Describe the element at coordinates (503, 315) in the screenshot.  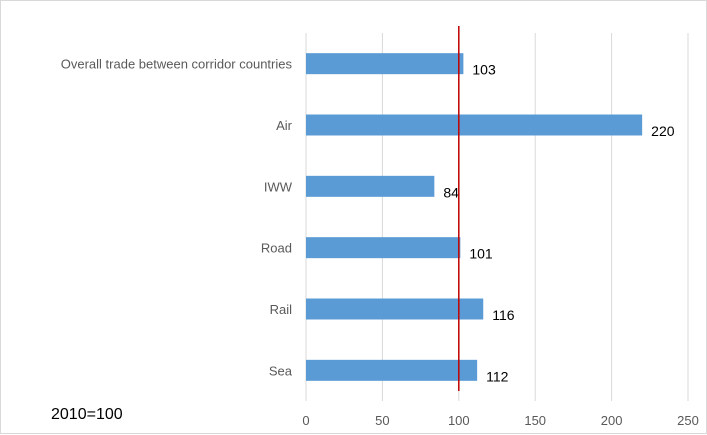
I see `data-label: 116` at that location.